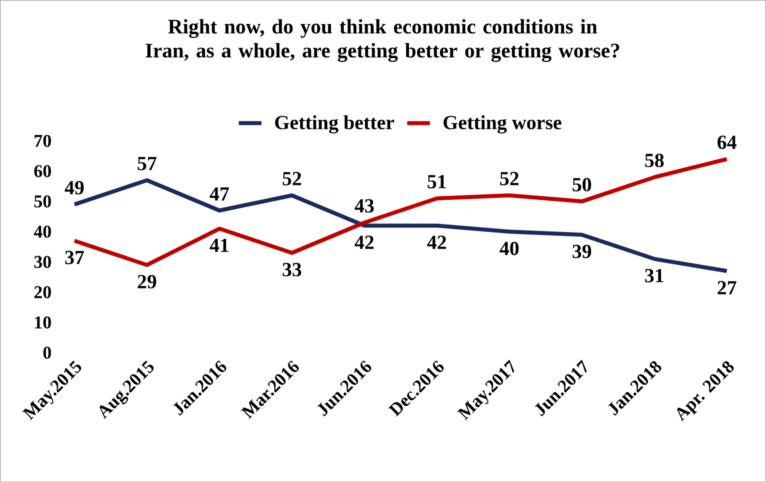 The width and height of the screenshot is (766, 482). Describe the element at coordinates (42, 140) in the screenshot. I see `y-tick-label: 70` at that location.